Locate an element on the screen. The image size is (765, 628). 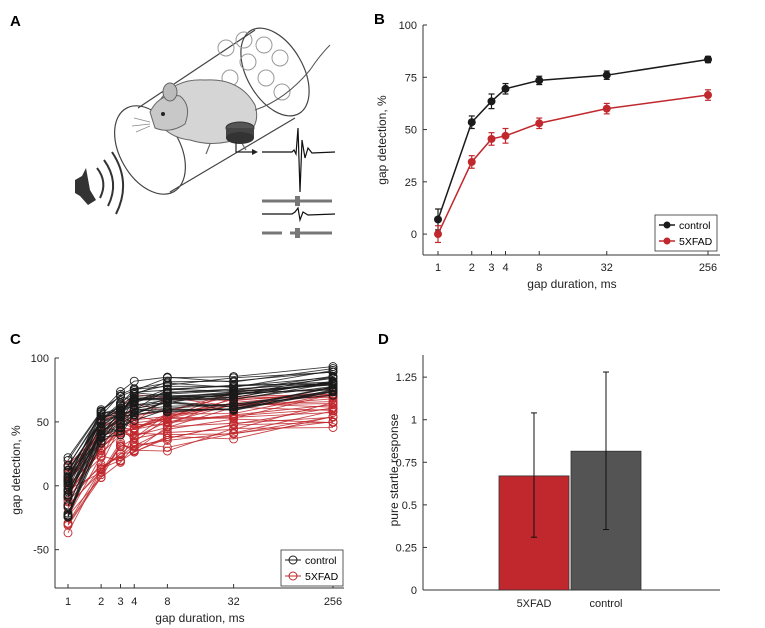
y-tick-label-c: 50 is located at coordinates (43, 423).